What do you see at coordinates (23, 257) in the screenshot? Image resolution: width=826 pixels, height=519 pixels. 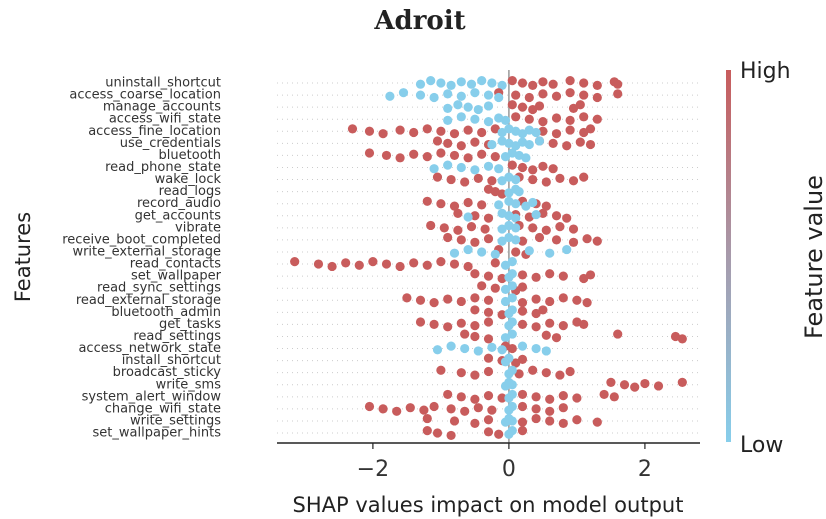 I see `y-axis-label: Features` at bounding box center [23, 257].